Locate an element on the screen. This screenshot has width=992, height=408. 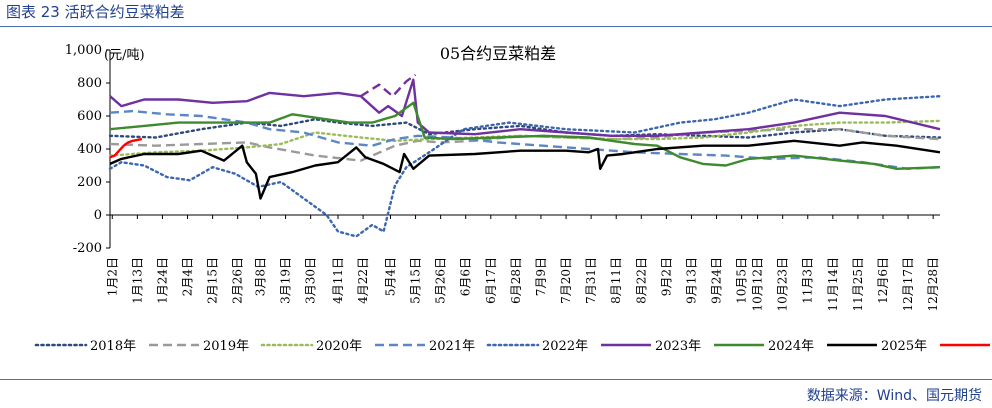
y-tick-label: -200 is located at coordinates (87, 248).